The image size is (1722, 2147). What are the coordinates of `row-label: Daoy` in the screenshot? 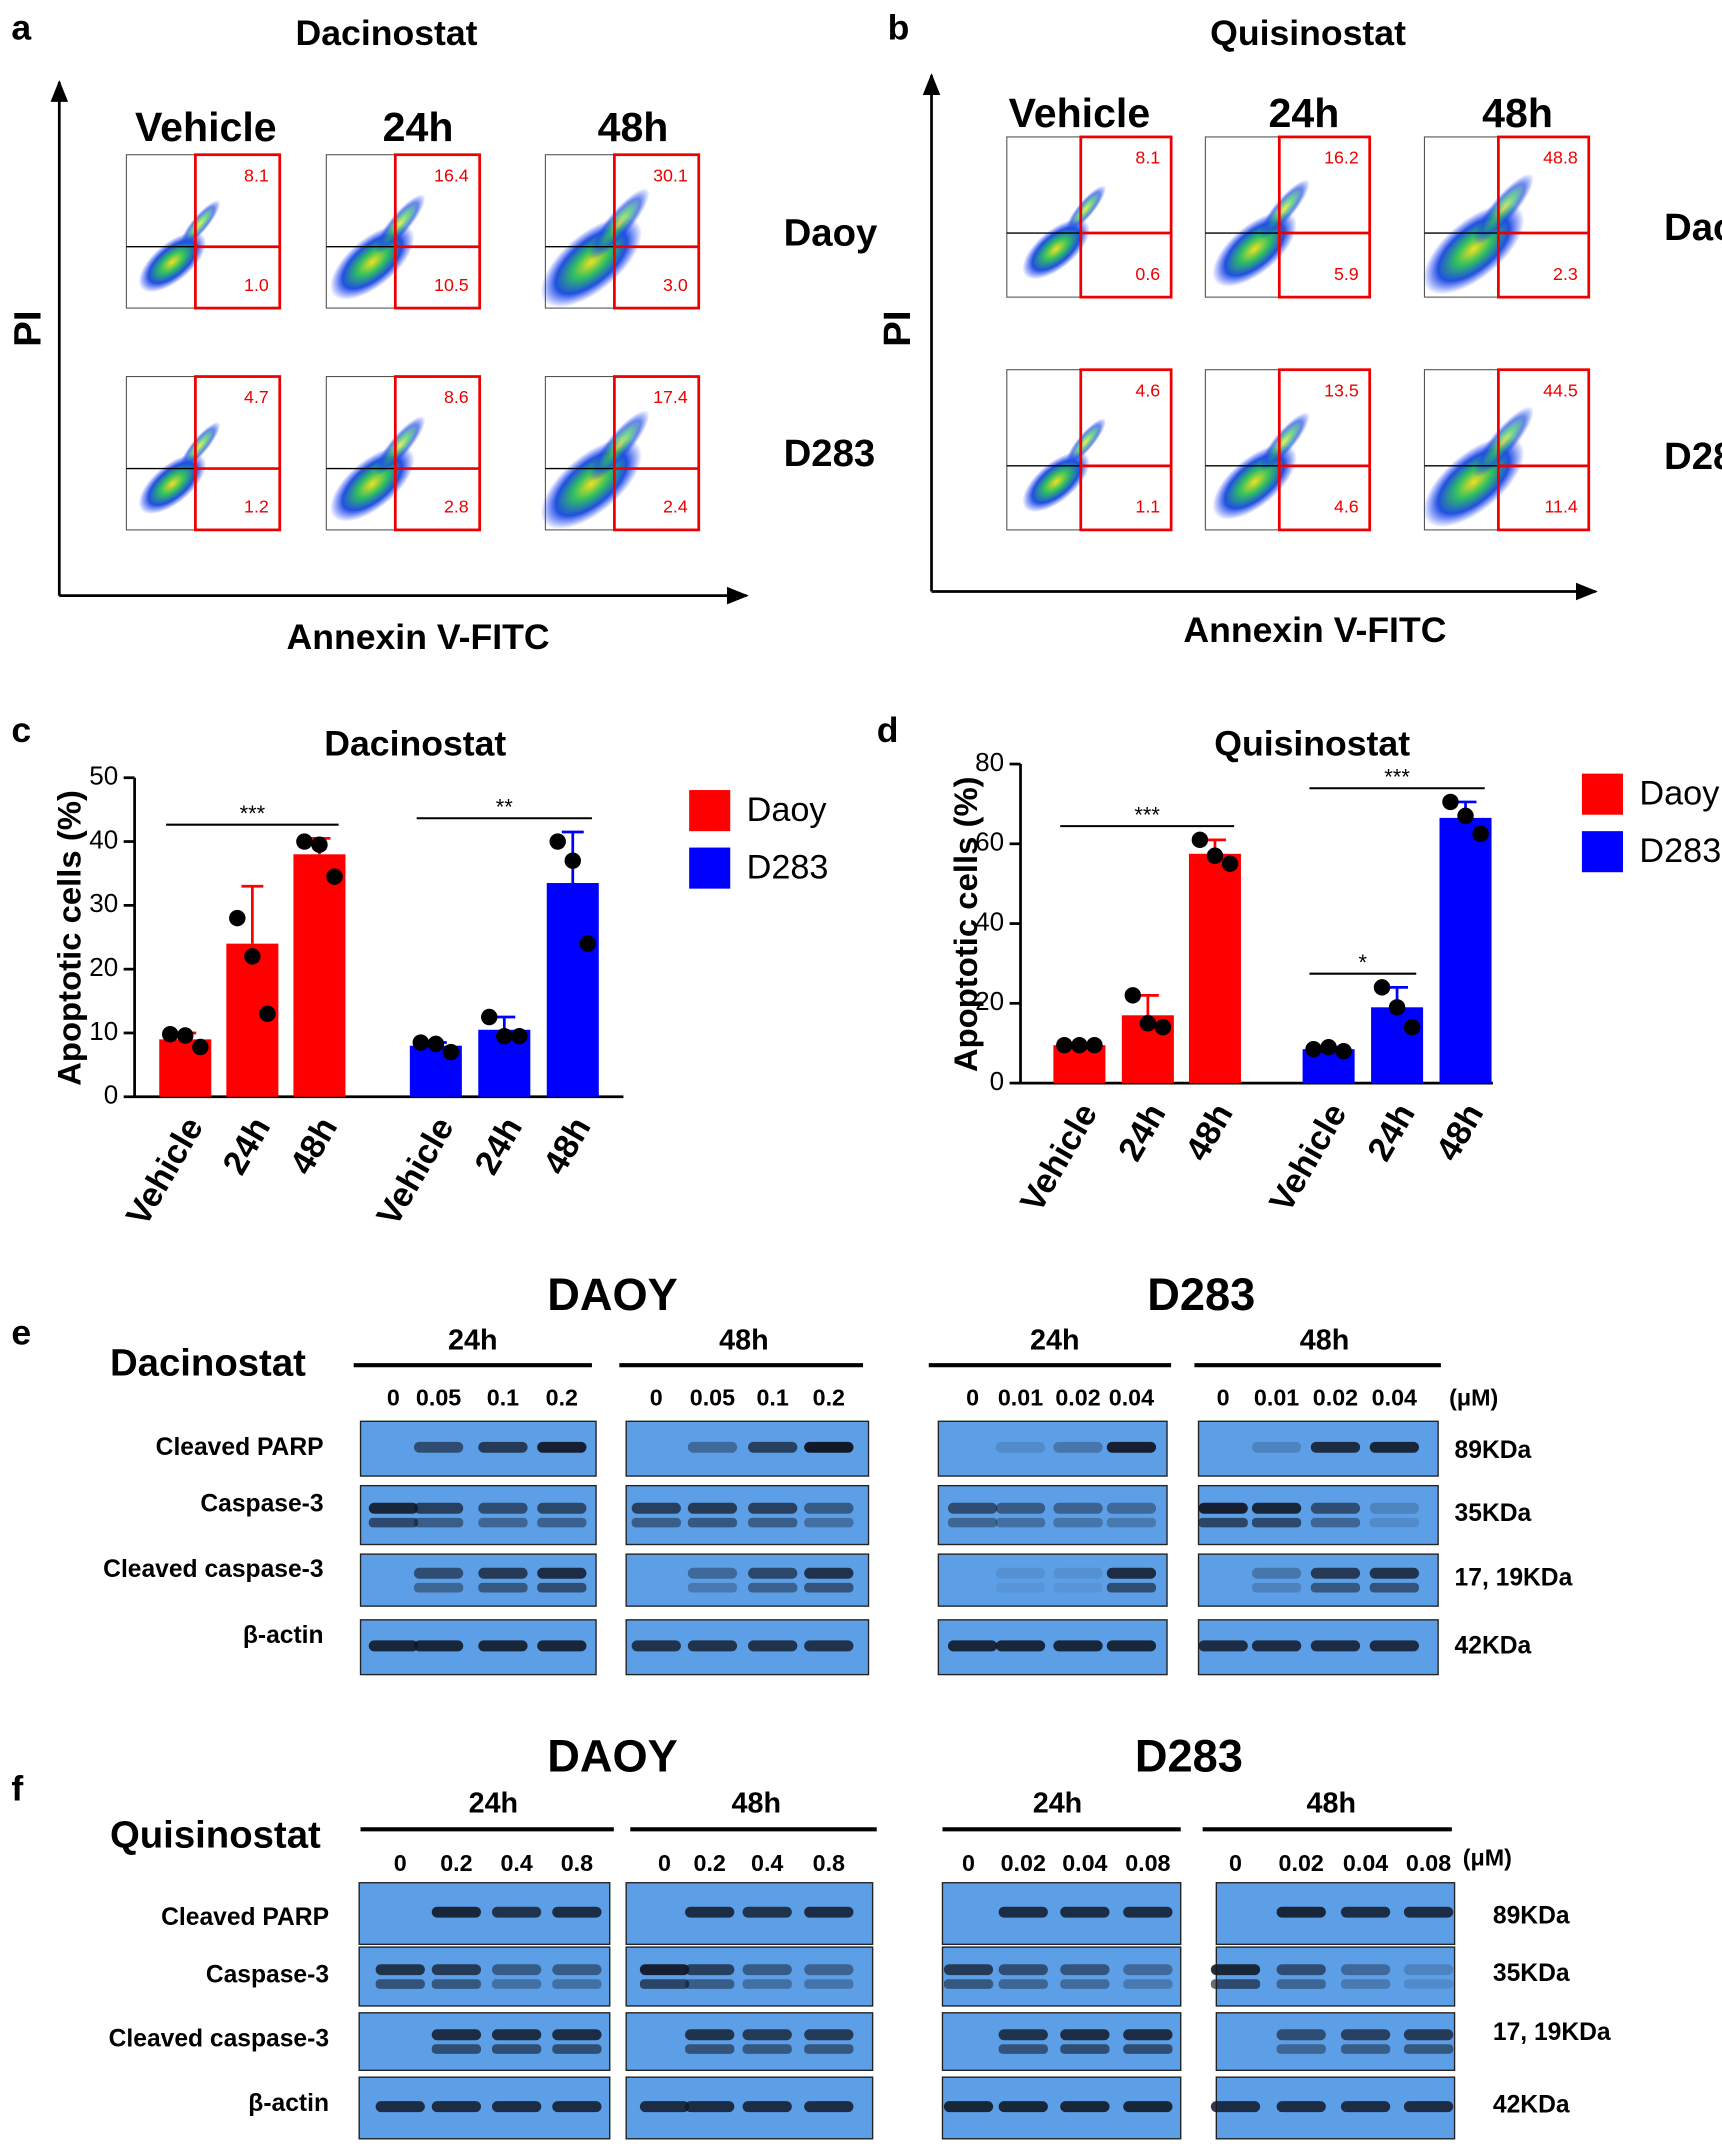 It's located at (1693, 227).